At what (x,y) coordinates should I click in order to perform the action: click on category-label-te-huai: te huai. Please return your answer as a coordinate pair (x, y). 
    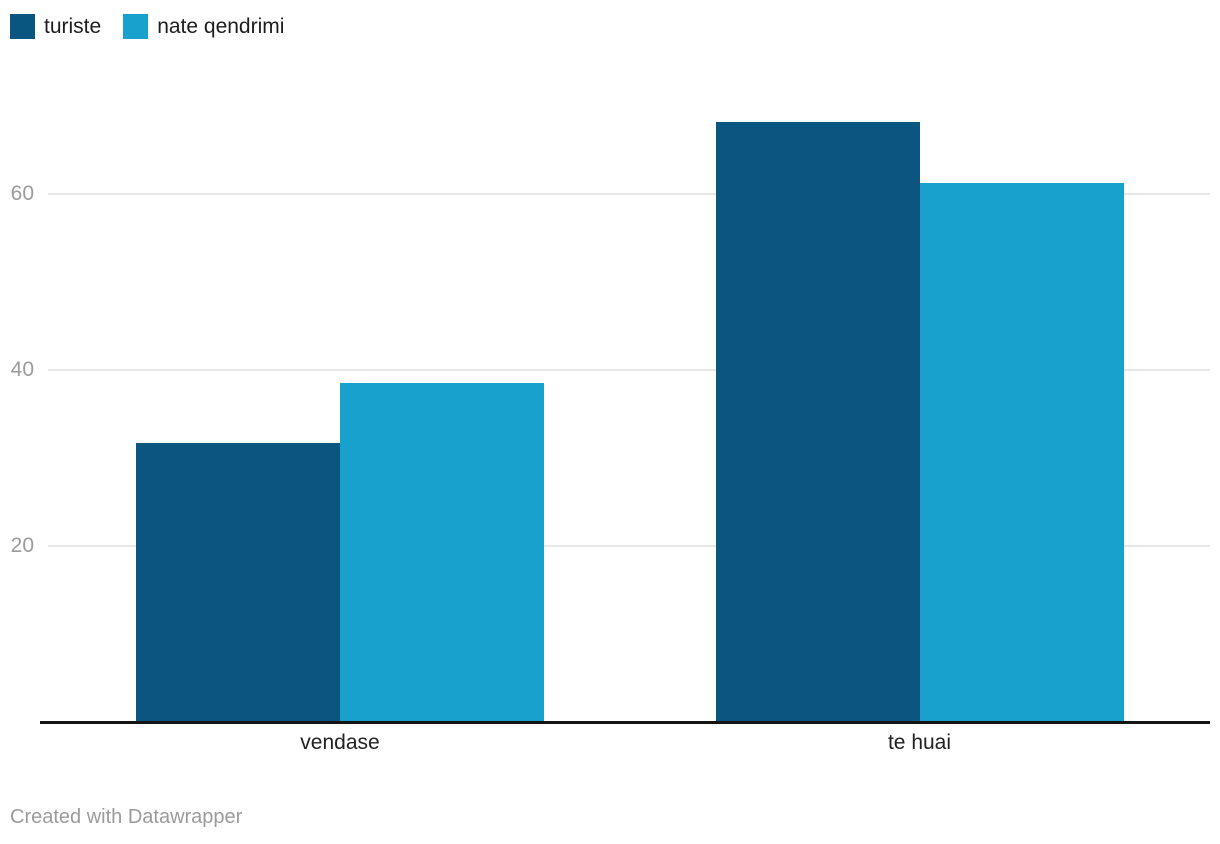
    Looking at the image, I should click on (919, 742).